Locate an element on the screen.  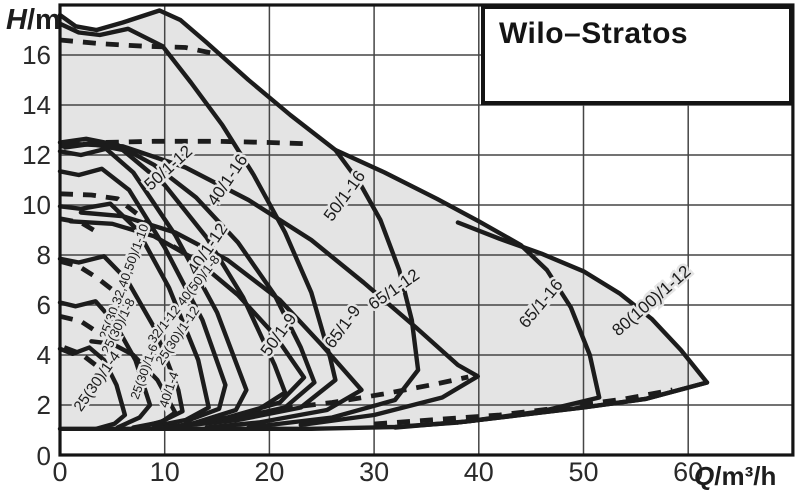
y-tick-label: 8 is located at coordinates (44, 255).